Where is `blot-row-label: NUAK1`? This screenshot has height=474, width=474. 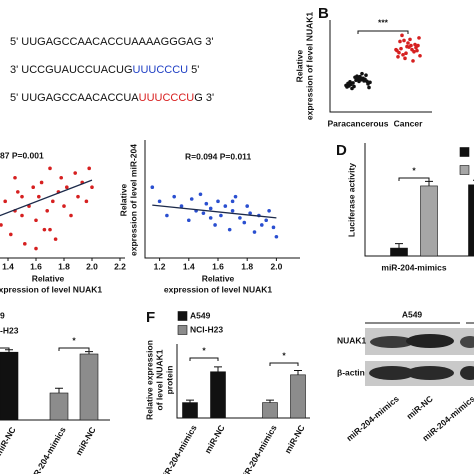
blot-row-label: NUAK1 is located at coordinates (352, 340).